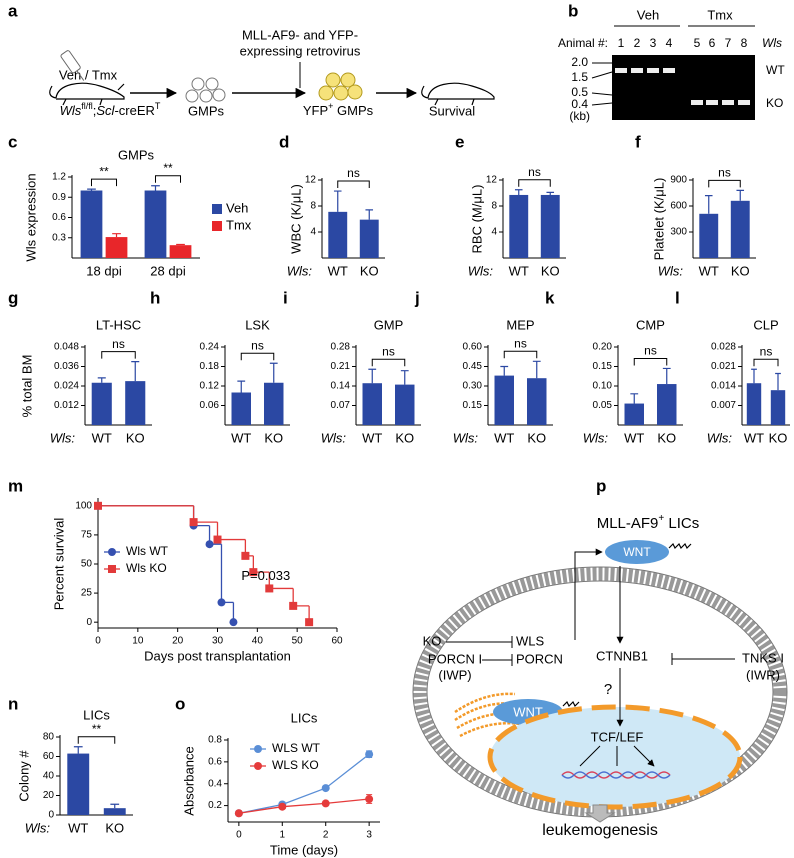 Image resolution: width=794 pixels, height=858 pixels. What do you see at coordinates (479, 642) in the screenshot?
I see `inhibition` at bounding box center [479, 642].